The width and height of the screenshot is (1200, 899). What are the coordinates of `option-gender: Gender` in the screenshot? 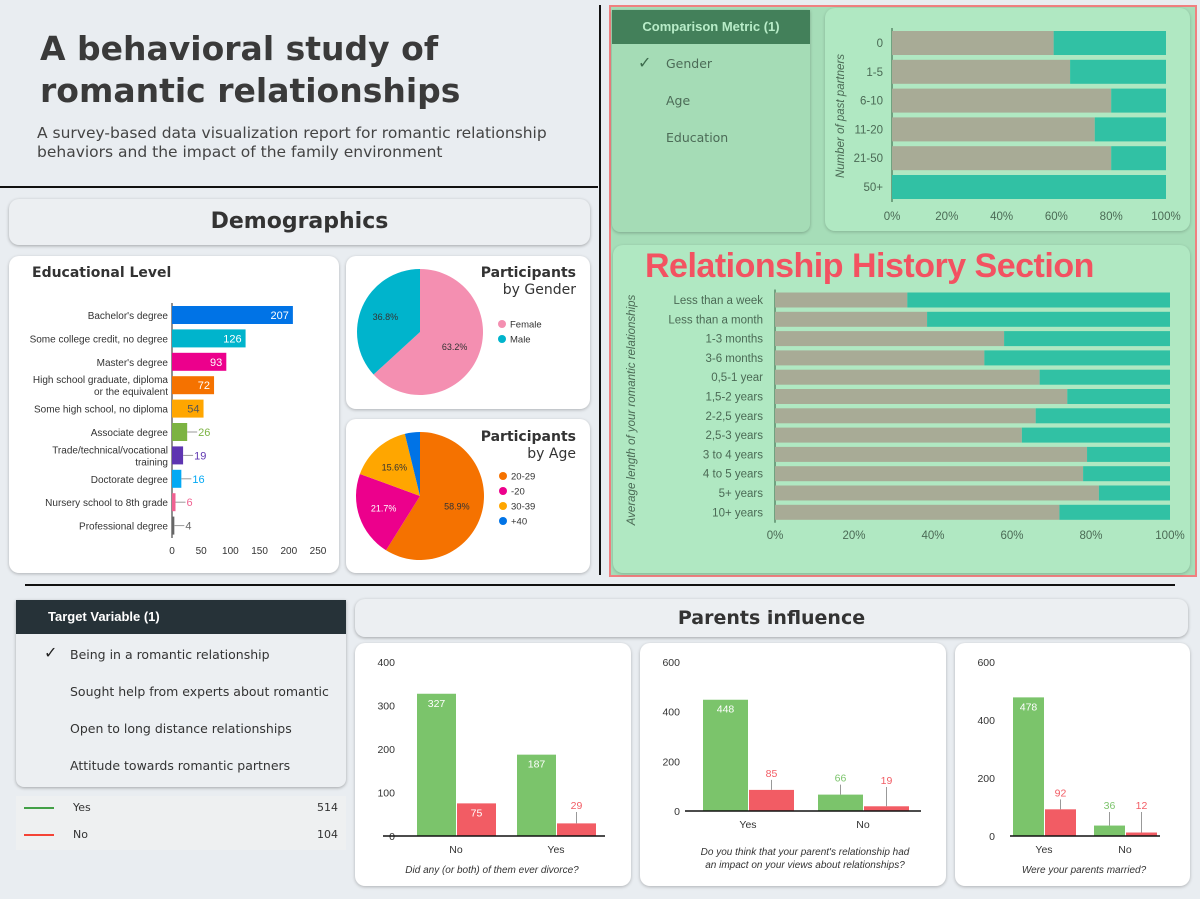 It's located at (689, 63).